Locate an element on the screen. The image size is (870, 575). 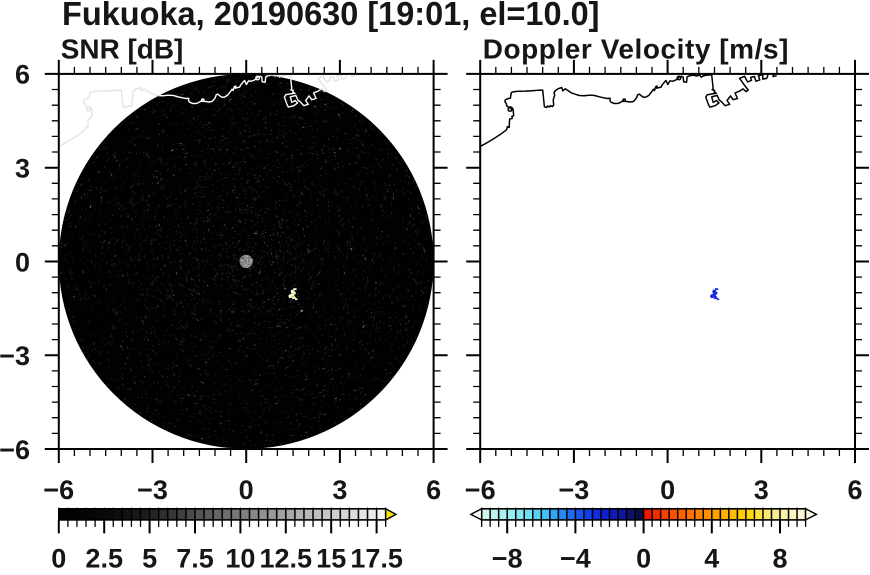
svg-text: SNR [dB] is located at coordinates (122, 48).